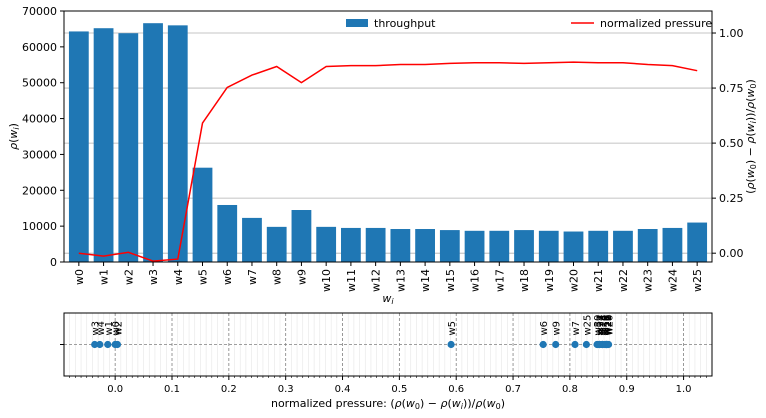  What do you see at coordinates (79, 277) in the screenshot?
I see `x-tick-label-w0: w0` at bounding box center [79, 277].